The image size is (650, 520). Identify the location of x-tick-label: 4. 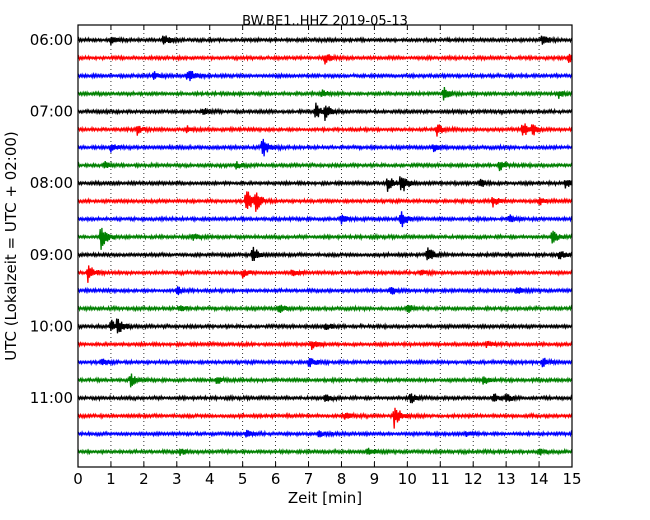
(210, 479).